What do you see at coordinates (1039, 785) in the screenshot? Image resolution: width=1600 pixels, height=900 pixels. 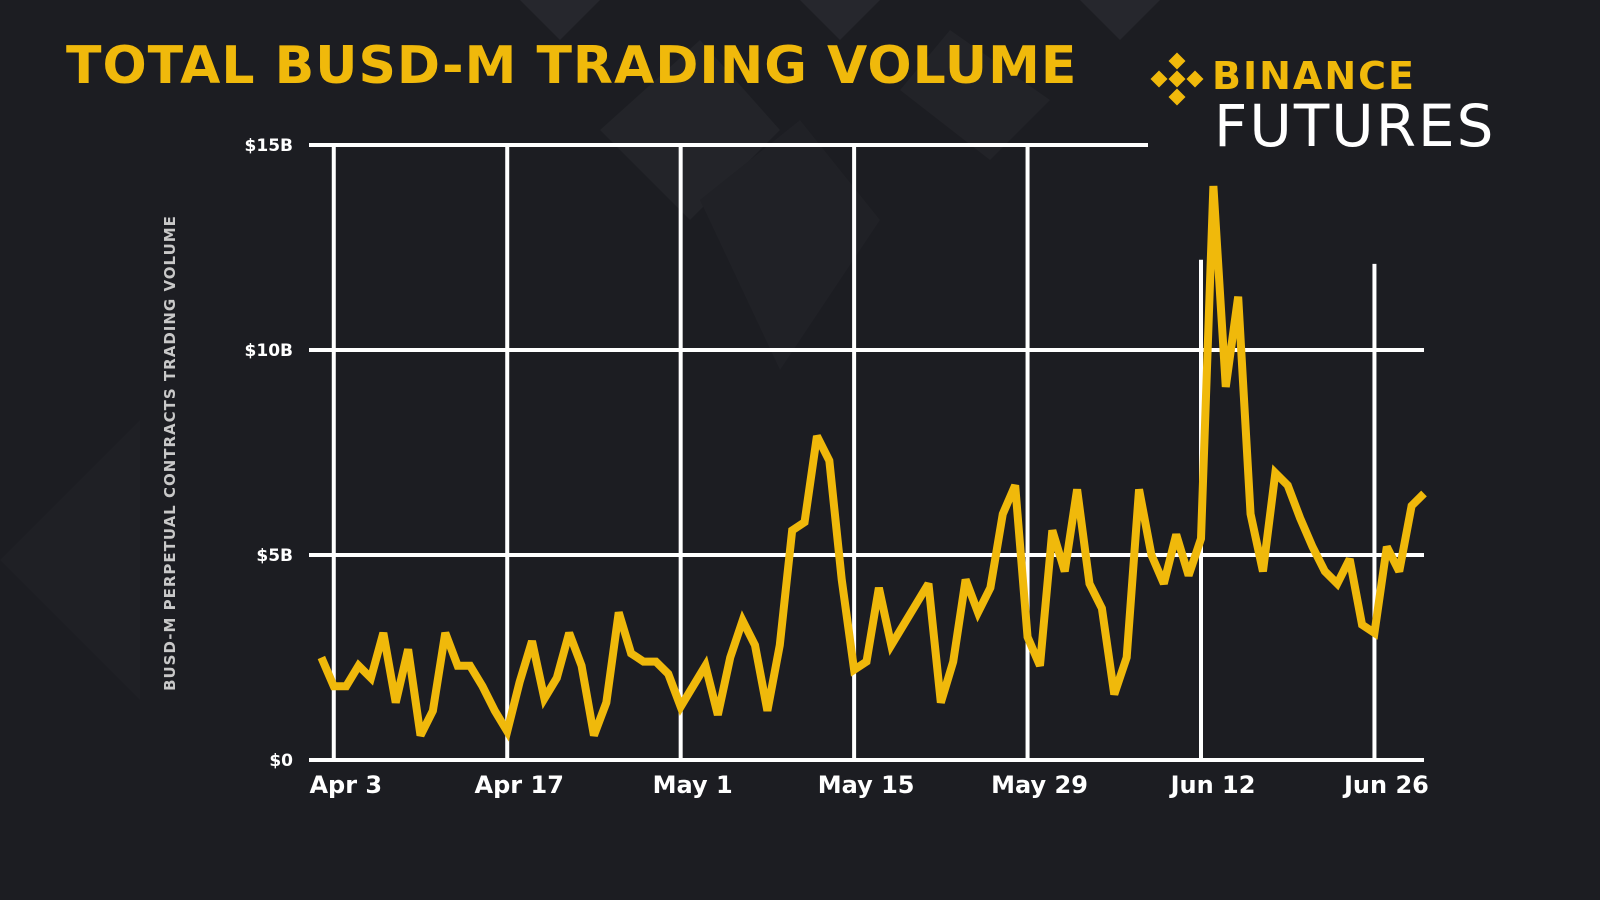 I see `x-tick-label: May 29` at bounding box center [1039, 785].